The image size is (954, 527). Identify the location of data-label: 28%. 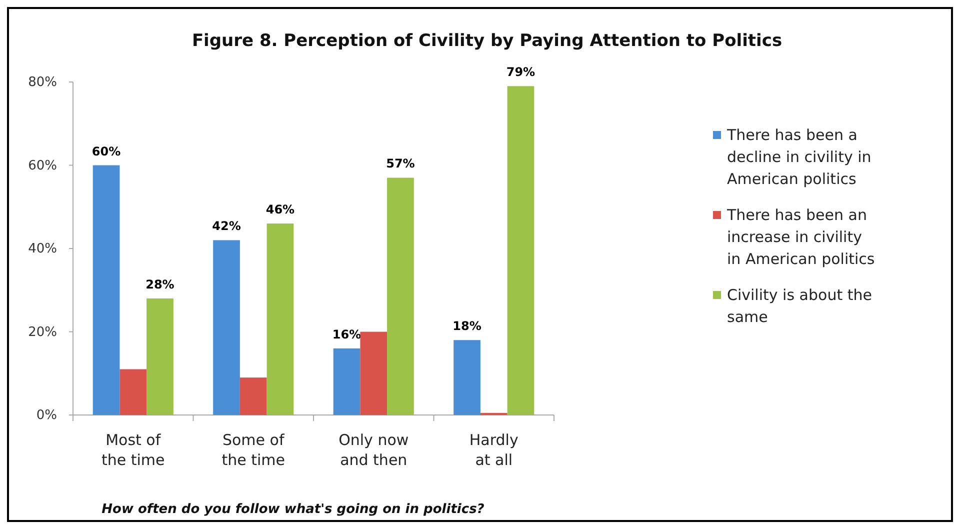
(160, 284).